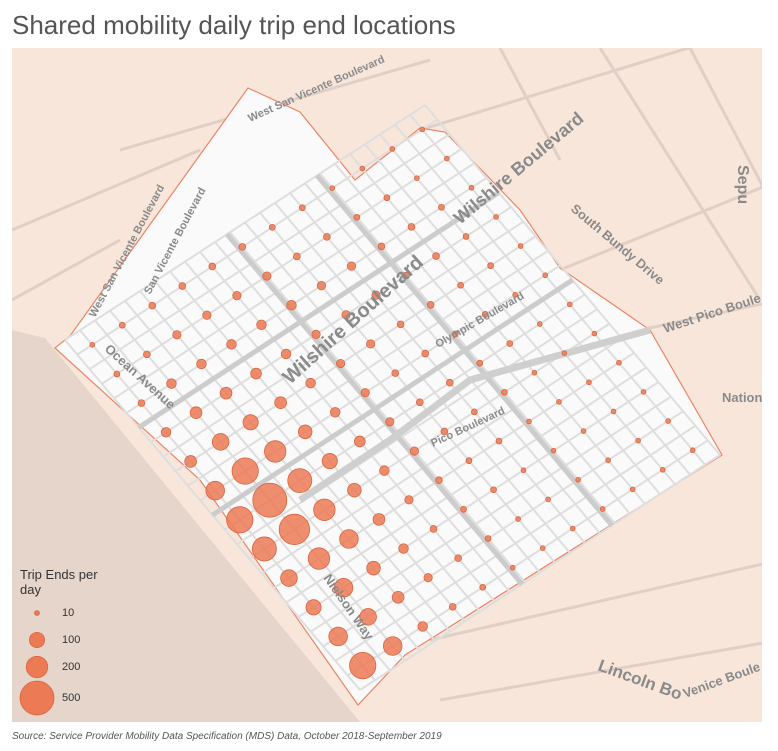 The width and height of the screenshot is (778, 751). Describe the element at coordinates (742, 397) in the screenshot. I see `road-label: Nation` at that location.